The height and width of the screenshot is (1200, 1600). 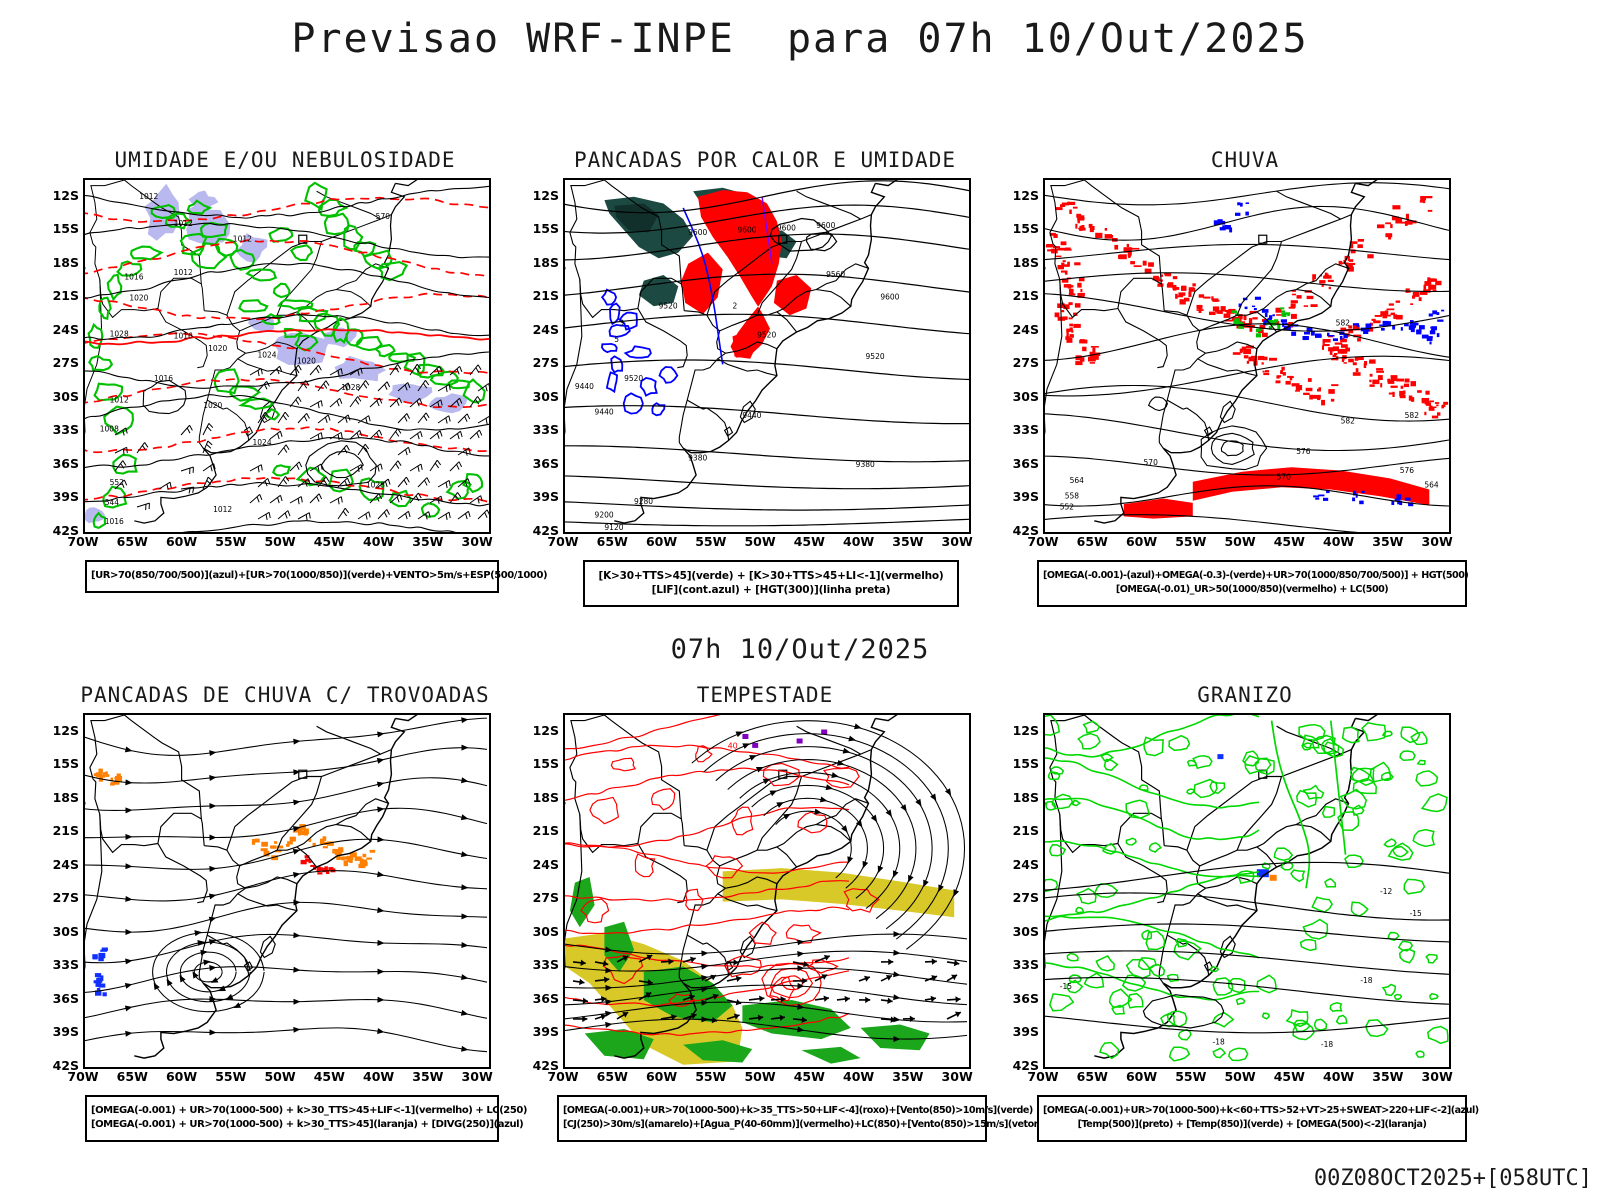 What do you see at coordinates (542, 893) in the screenshot?
I see `latitude-axis-tempestade: 12S 15S 18S 21S 24S 27S 30S 33S 36S 39S 42S` at bounding box center [542, 893].